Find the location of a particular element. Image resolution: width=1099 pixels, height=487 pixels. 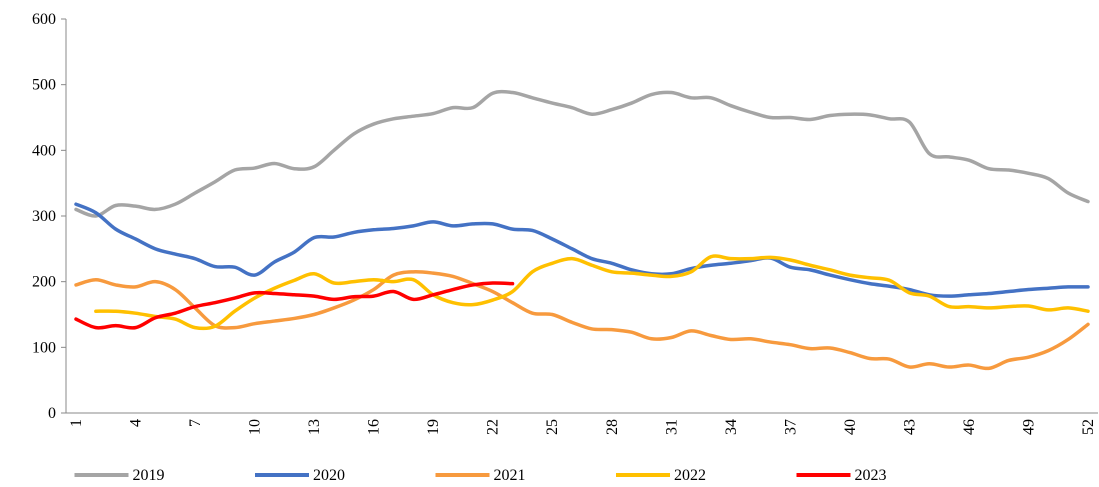

y-tick-label: 400 is located at coordinates (44, 150).